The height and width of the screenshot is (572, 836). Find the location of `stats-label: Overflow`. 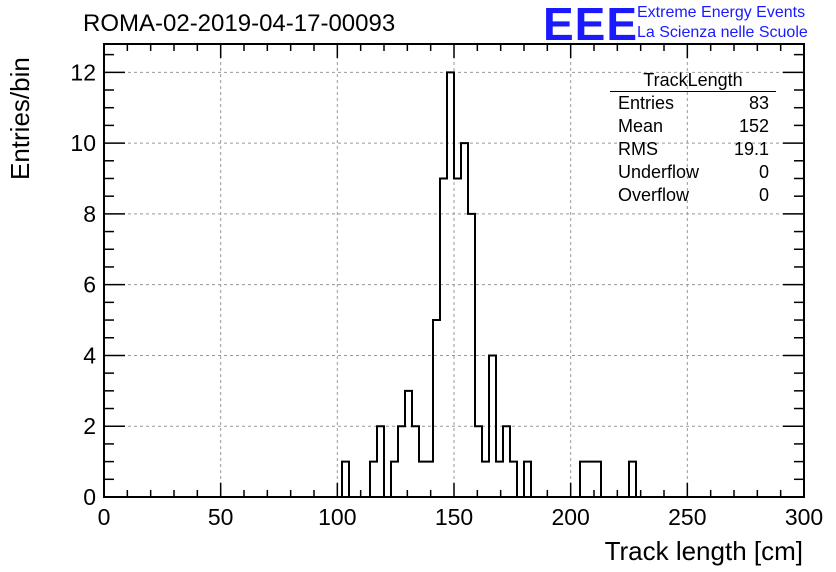

stats-label: Overflow is located at coordinates (654, 195).